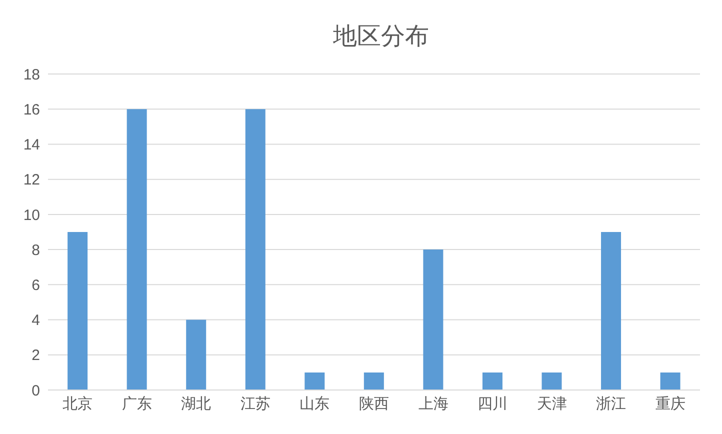 The height and width of the screenshot is (434, 722). Describe the element at coordinates (196, 404) in the screenshot. I see `x-tick-label: 湖北` at that location.